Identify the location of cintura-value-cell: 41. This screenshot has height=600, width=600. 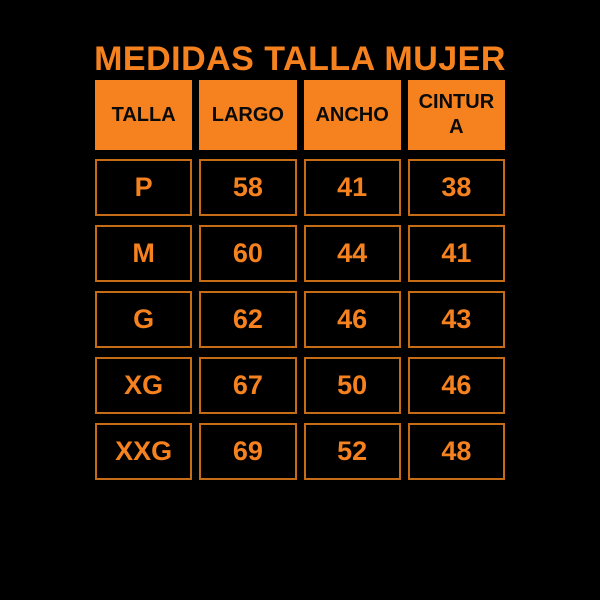
(456, 253).